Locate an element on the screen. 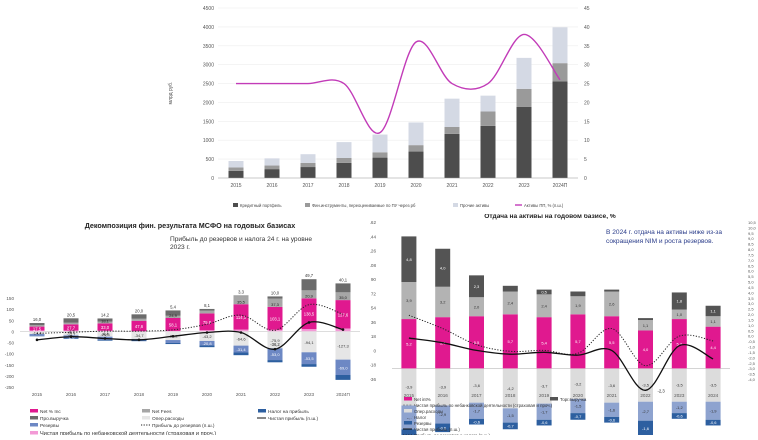  x-tick-label: 2015 is located at coordinates (235, 186).